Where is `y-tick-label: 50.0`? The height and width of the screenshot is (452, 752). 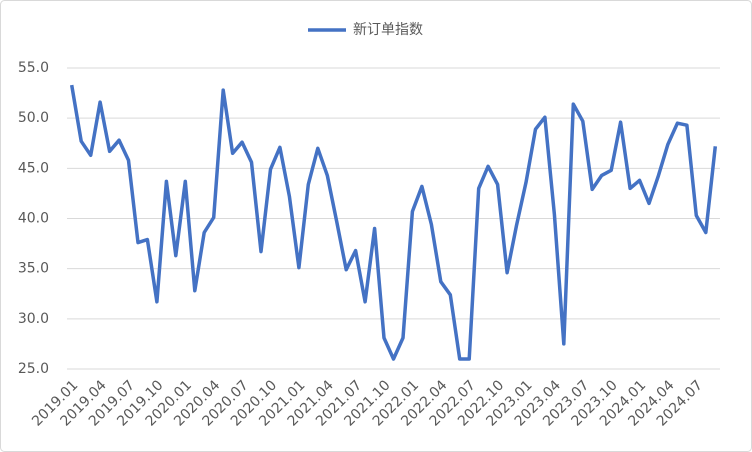
y-tick-label: 50.0 is located at coordinates (33, 118).